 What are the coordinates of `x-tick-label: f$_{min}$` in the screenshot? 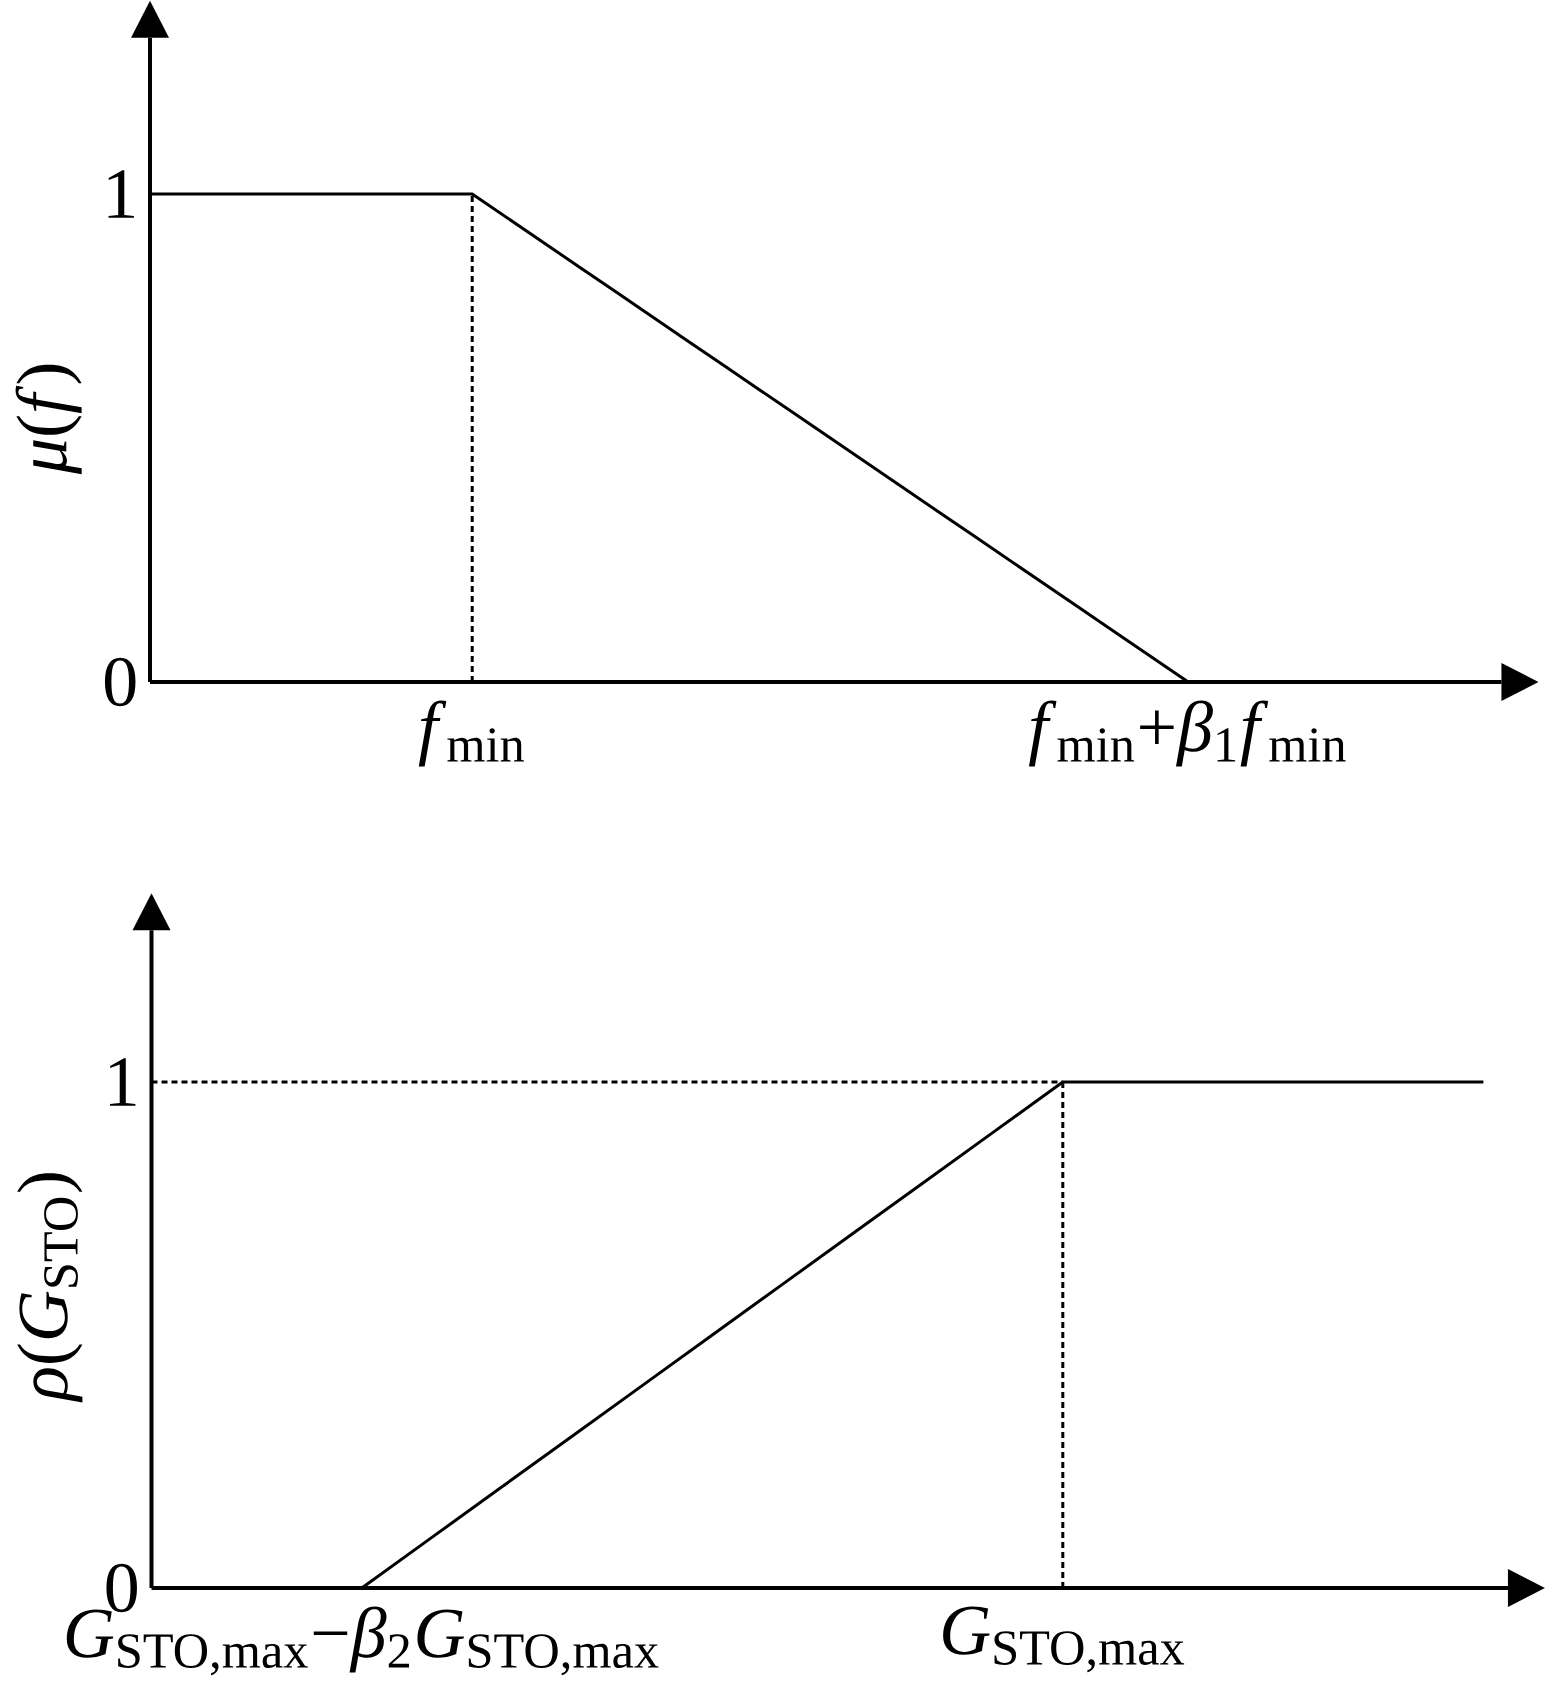 It's located at (471, 733).